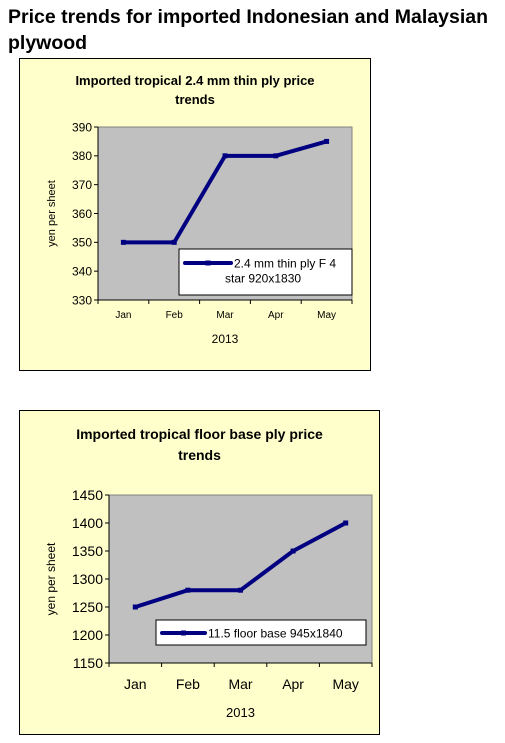  I want to click on page-title-line2: plywood, so click(48, 43).